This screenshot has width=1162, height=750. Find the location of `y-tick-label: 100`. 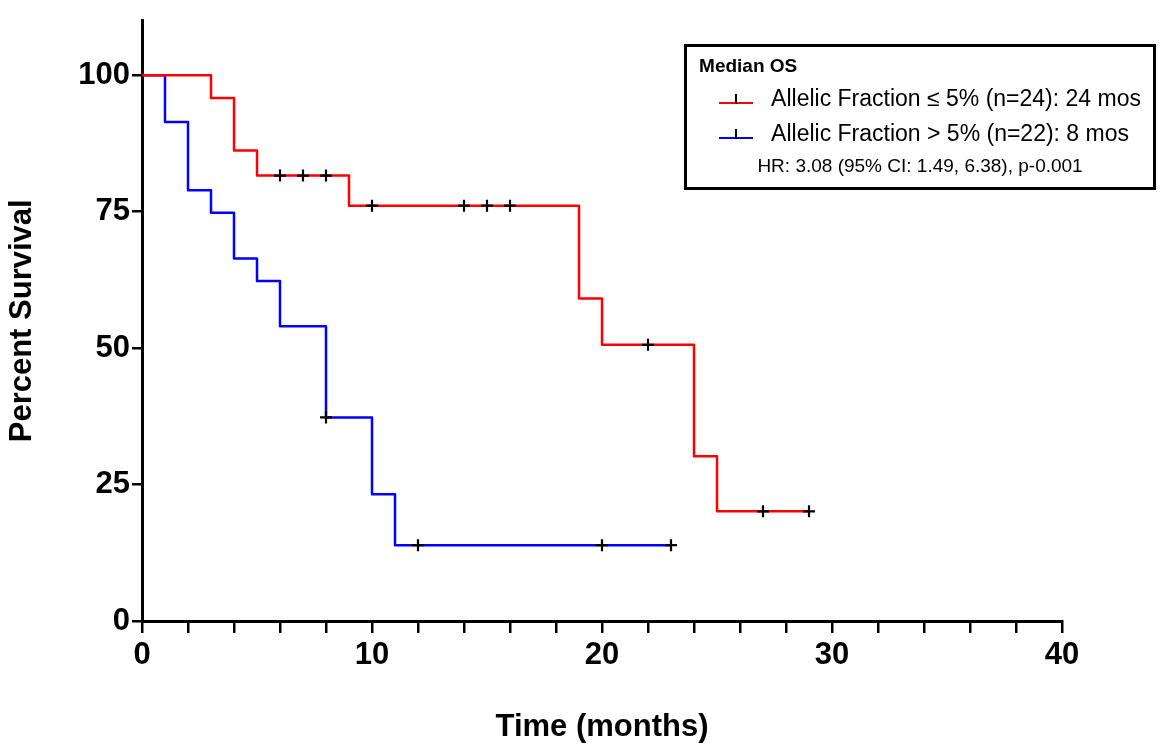

y-tick-label: 100 is located at coordinates (104, 73).